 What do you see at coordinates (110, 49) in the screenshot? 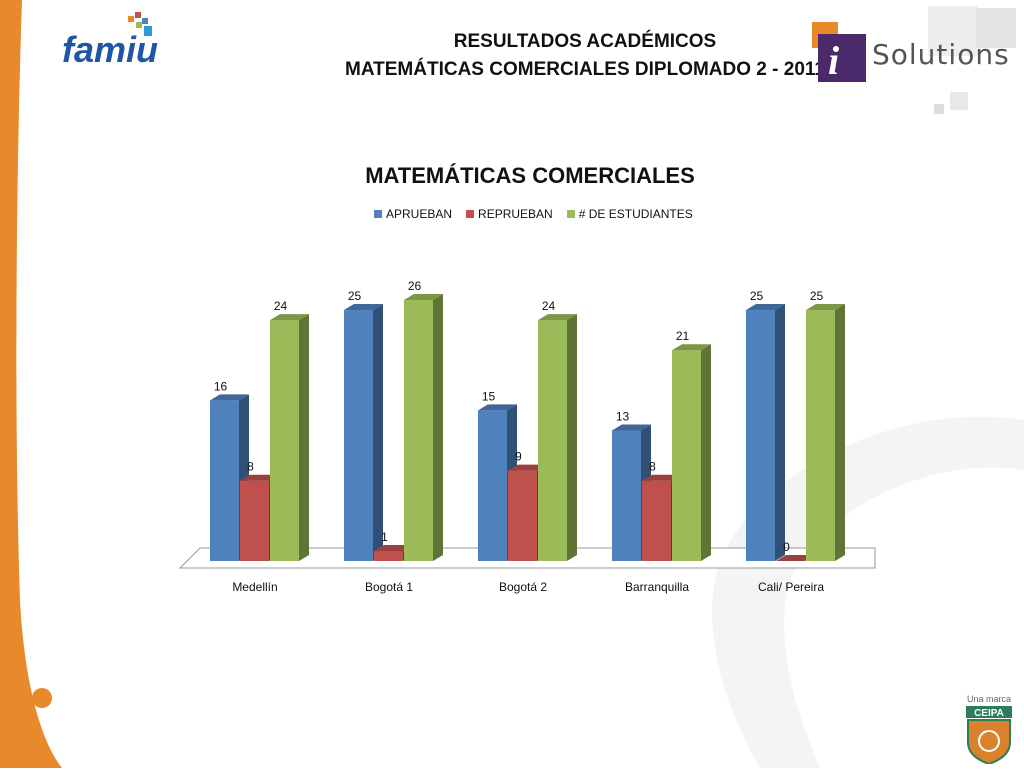
I see `famiu-wordmark: famiu` at bounding box center [110, 49].